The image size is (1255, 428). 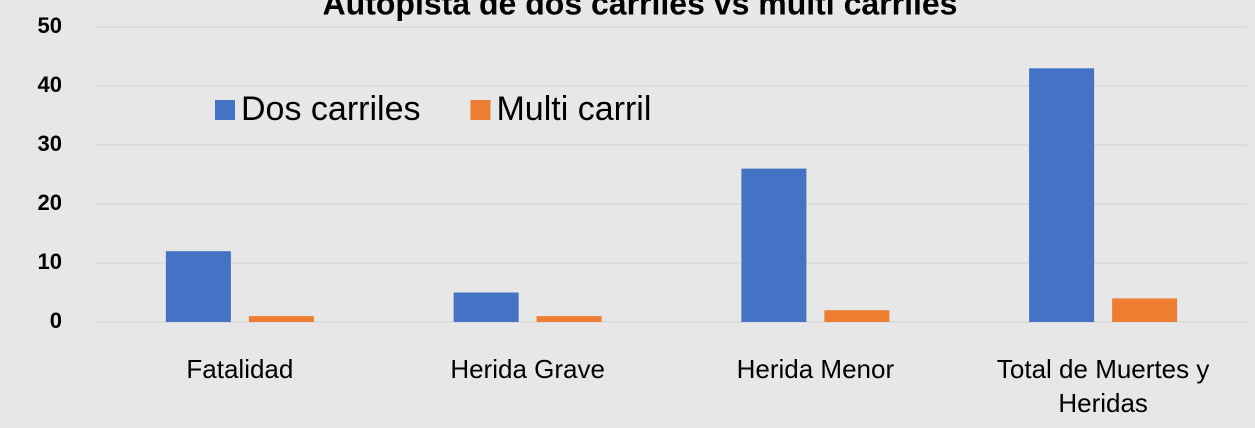 What do you see at coordinates (50, 261) in the screenshot?
I see `y-tick-label: 10` at bounding box center [50, 261].